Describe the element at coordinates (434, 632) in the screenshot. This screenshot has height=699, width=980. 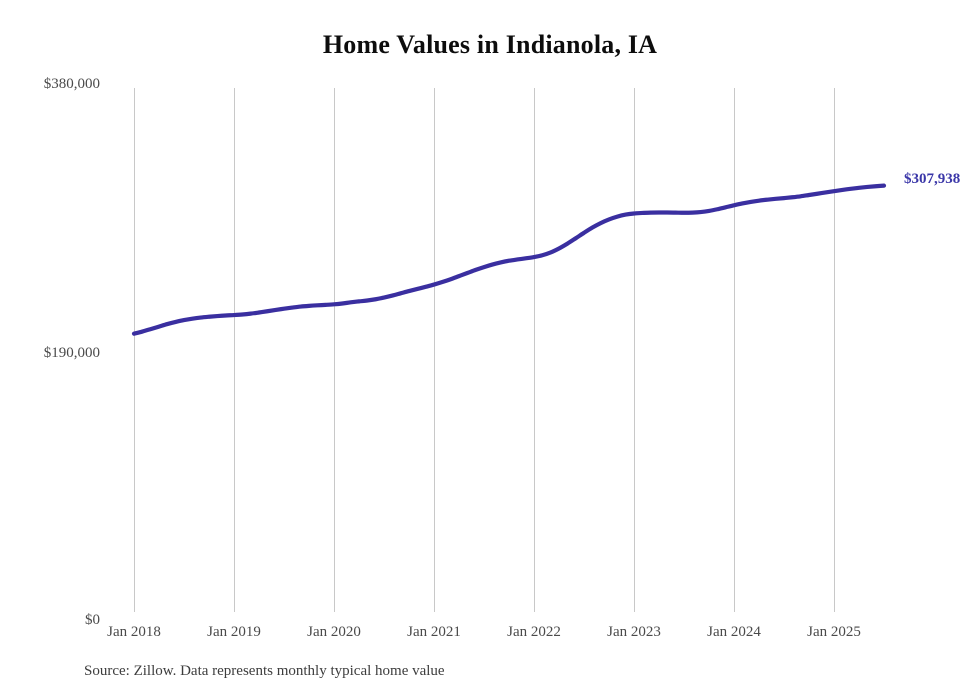
I see `x-axis-label-jan-2021: Jan 2021` at that location.